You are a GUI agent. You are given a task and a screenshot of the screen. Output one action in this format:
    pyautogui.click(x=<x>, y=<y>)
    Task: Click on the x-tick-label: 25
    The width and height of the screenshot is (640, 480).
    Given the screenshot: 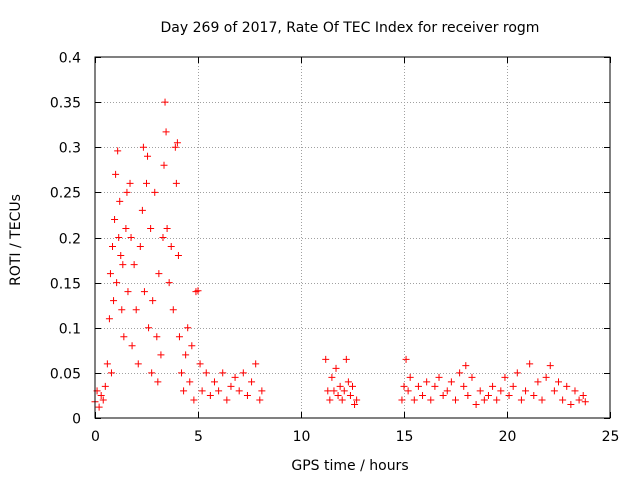 What is the action you would take?
    pyautogui.click(x=611, y=437)
    